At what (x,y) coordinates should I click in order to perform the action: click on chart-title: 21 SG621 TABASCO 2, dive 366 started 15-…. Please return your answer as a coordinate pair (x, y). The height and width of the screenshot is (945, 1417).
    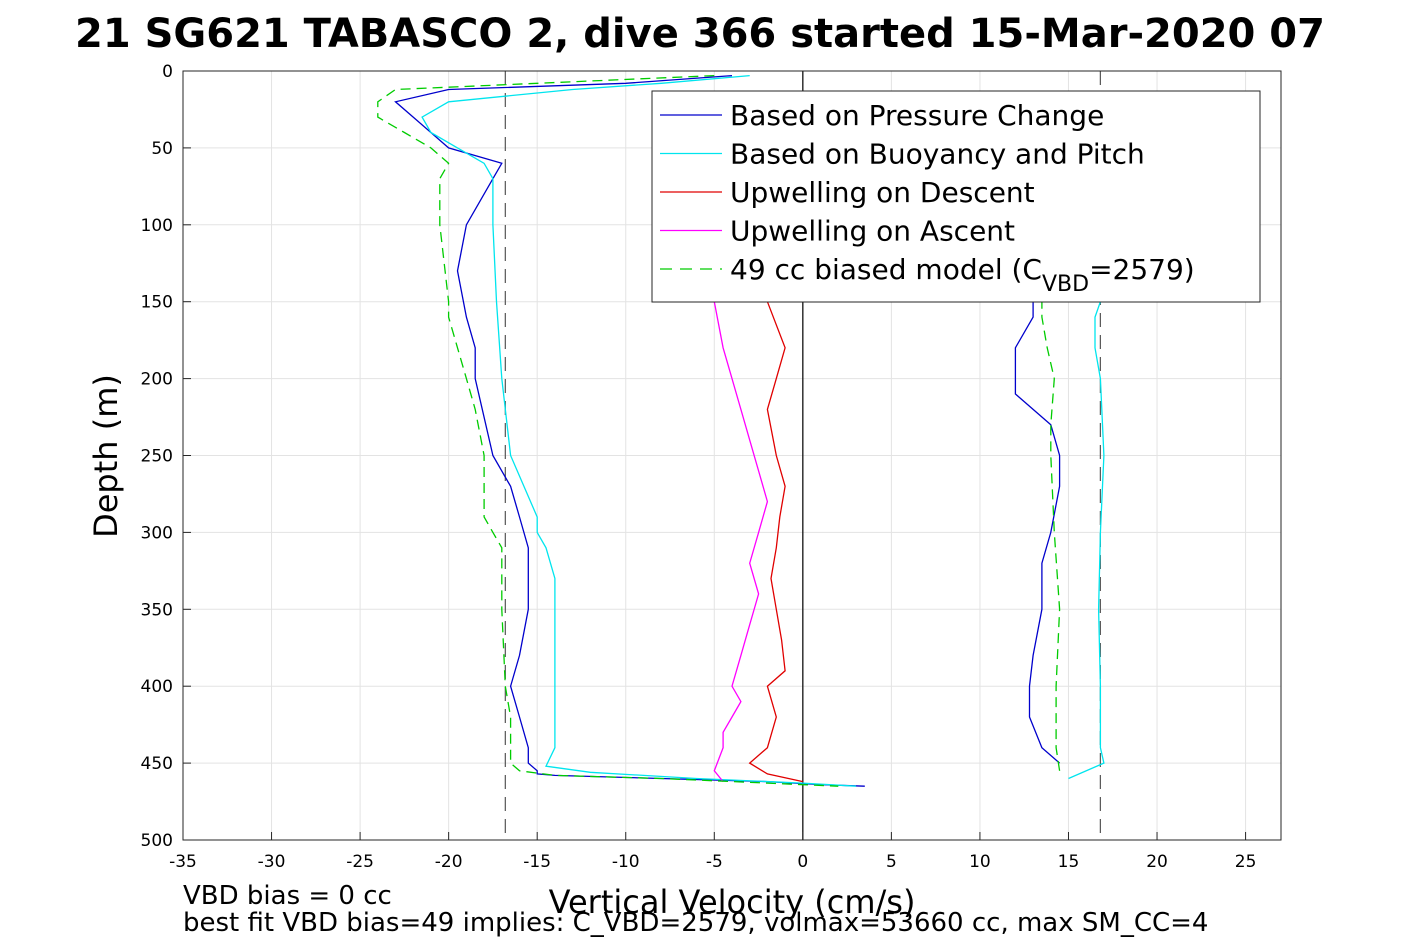
    Looking at the image, I should click on (700, 34).